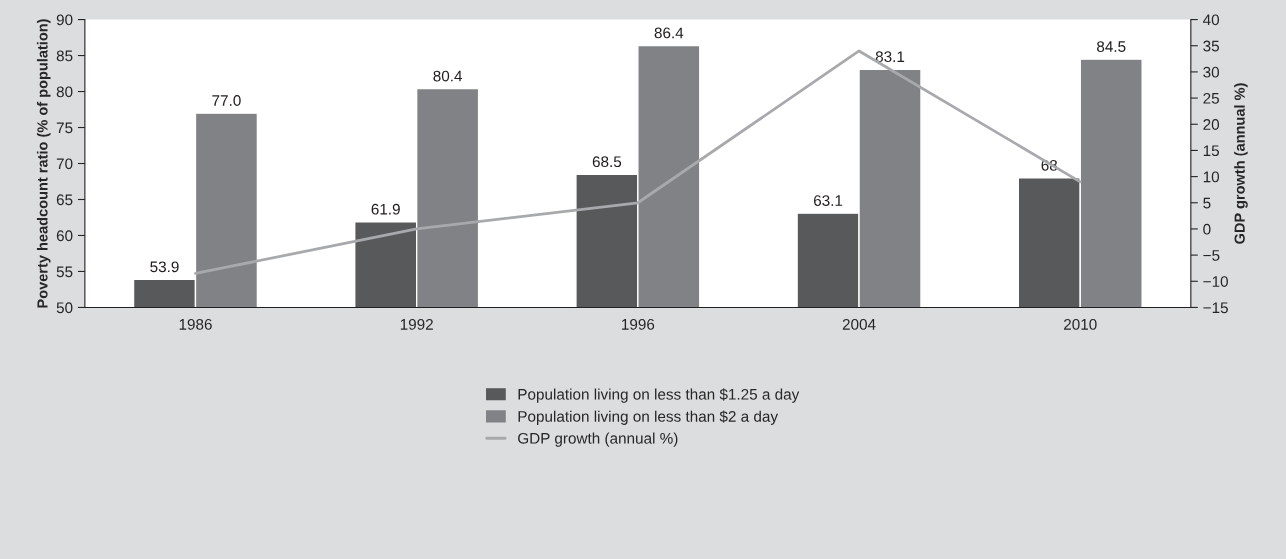 The image size is (1286, 559). Describe the element at coordinates (1211, 20) in the screenshot. I see `y2-tick-label: 40` at that location.